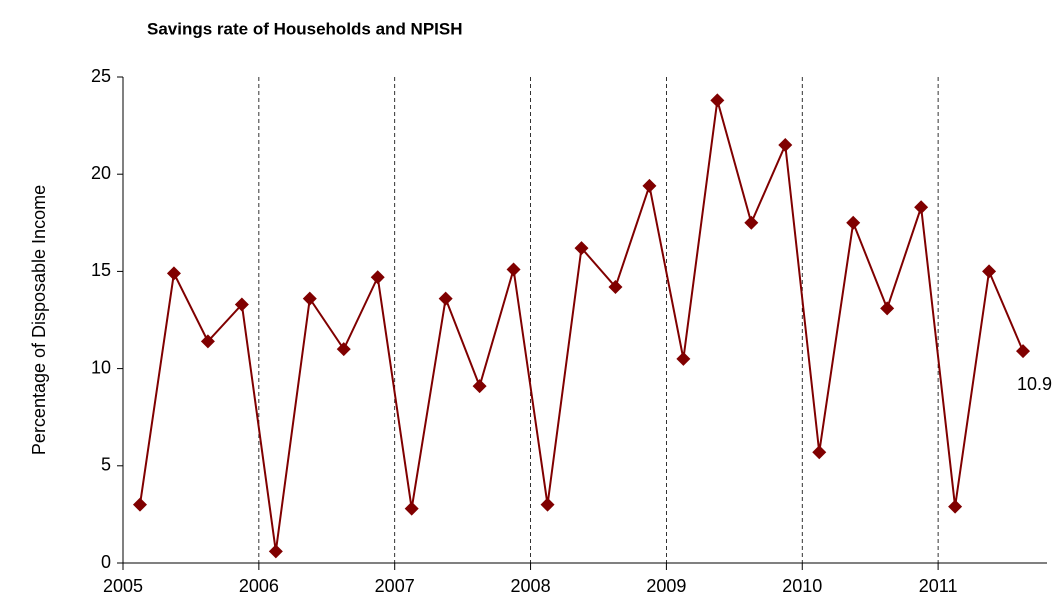  What do you see at coordinates (123, 586) in the screenshot?
I see `x-tick-label: 2005` at bounding box center [123, 586].